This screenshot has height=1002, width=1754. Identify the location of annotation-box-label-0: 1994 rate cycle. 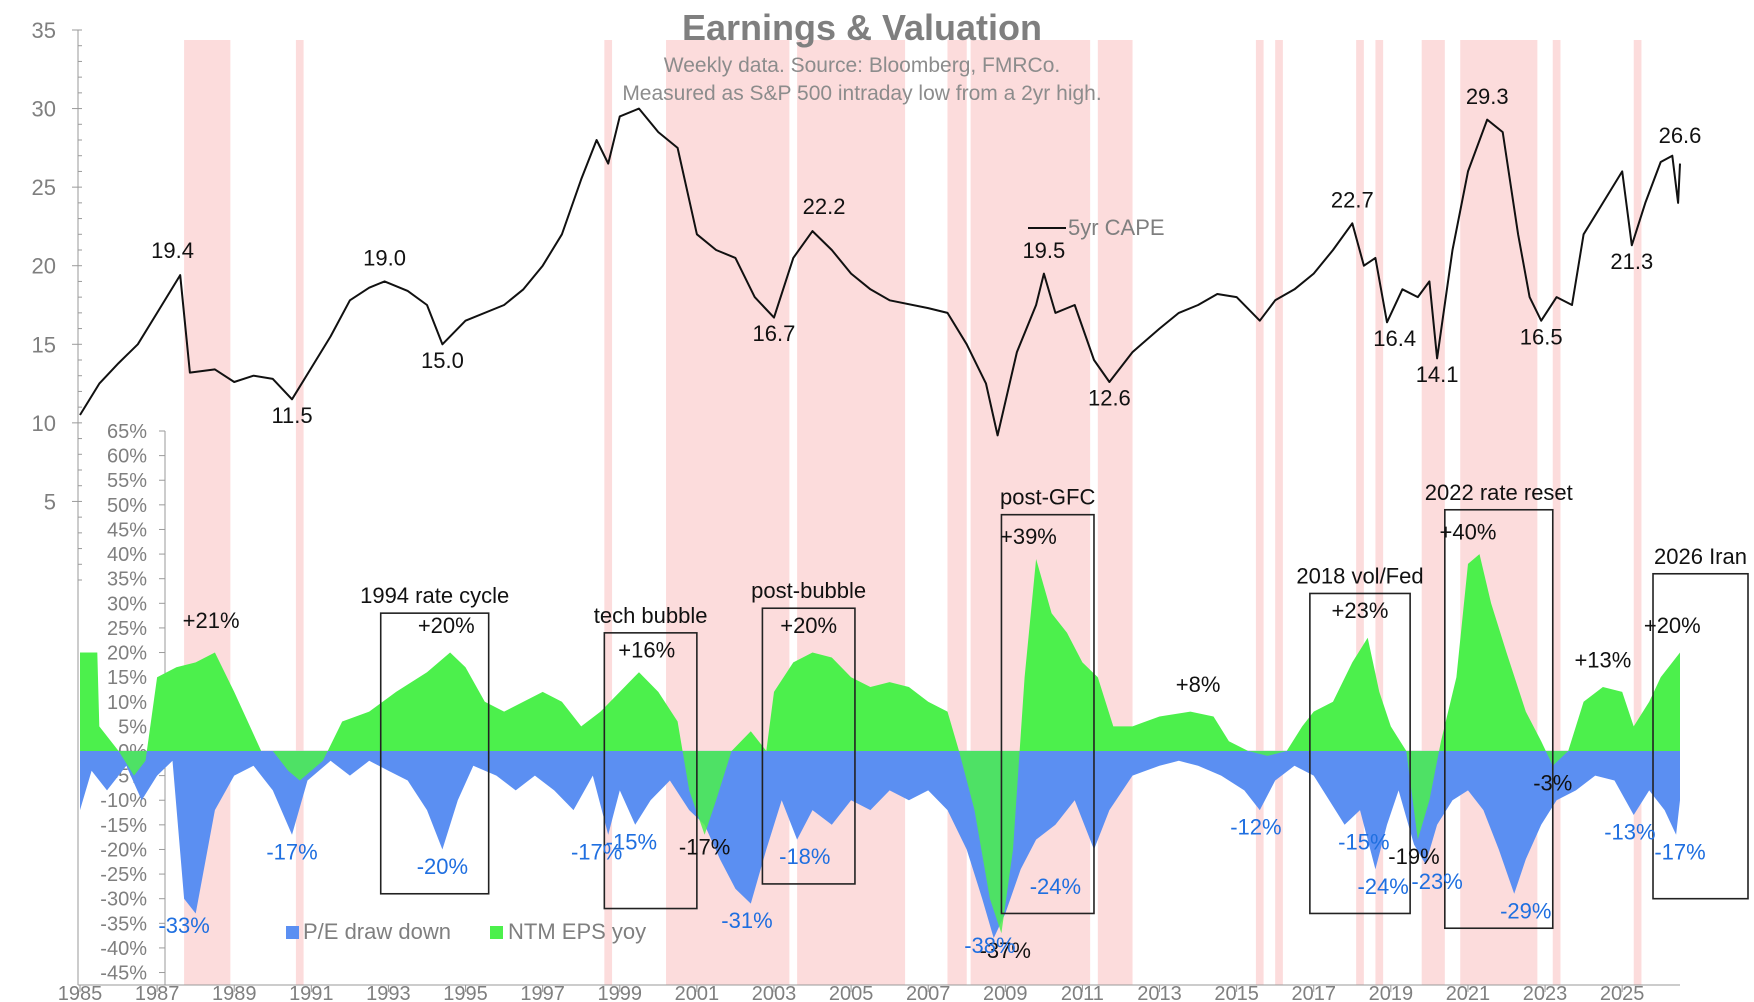
(434, 595).